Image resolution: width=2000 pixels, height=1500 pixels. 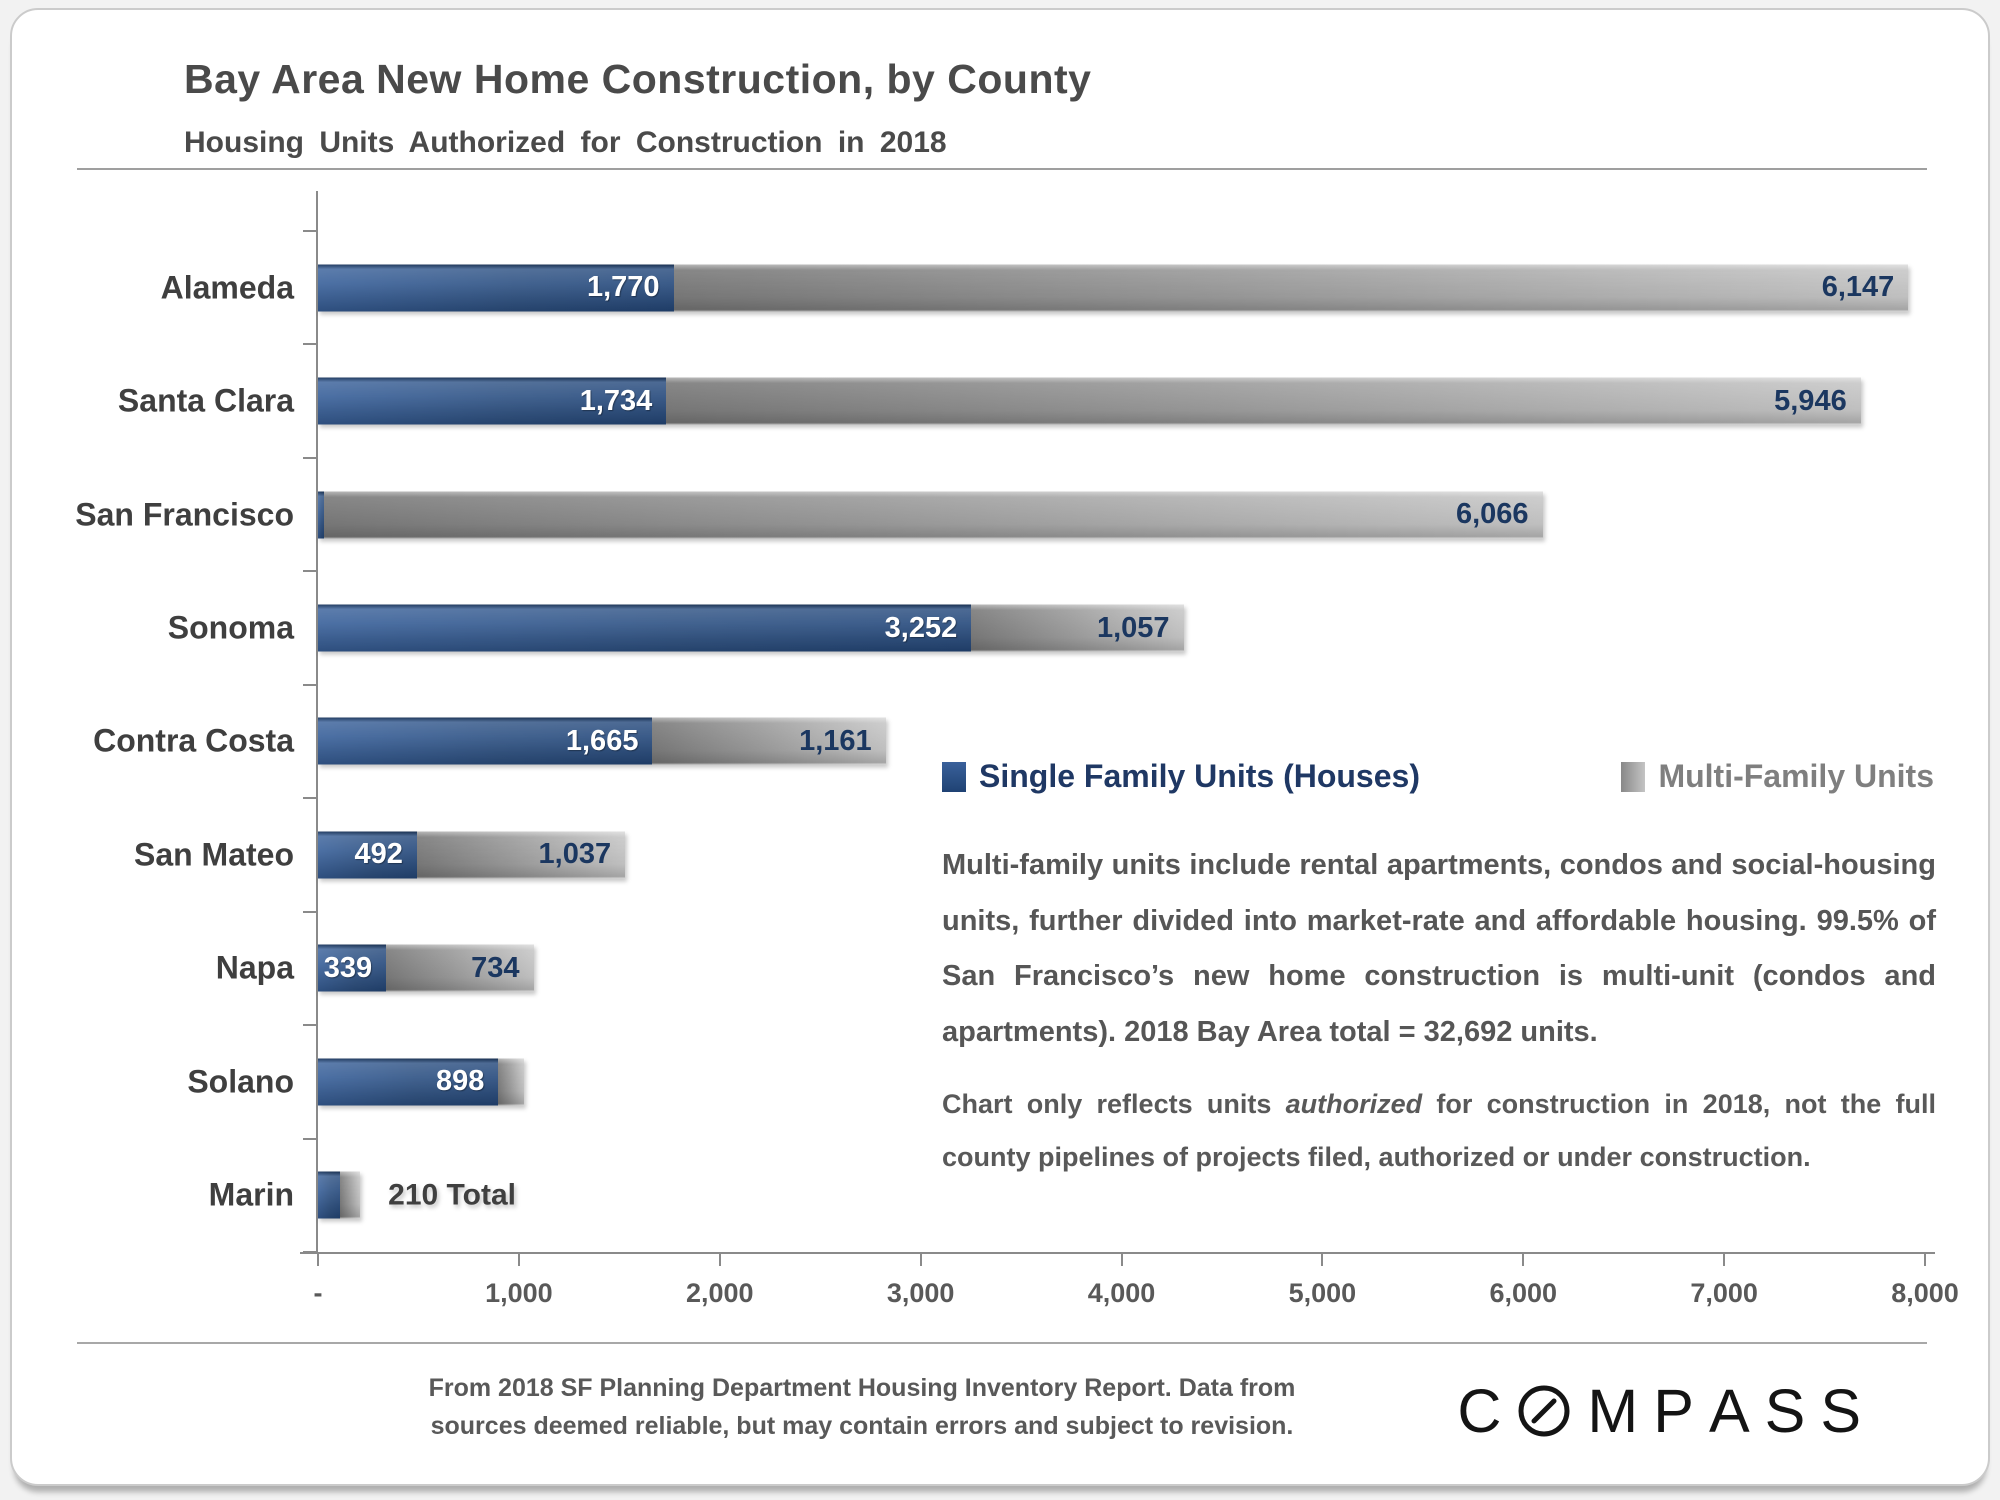 I want to click on county-label-san-francisco: San Francisco, so click(x=184, y=514).